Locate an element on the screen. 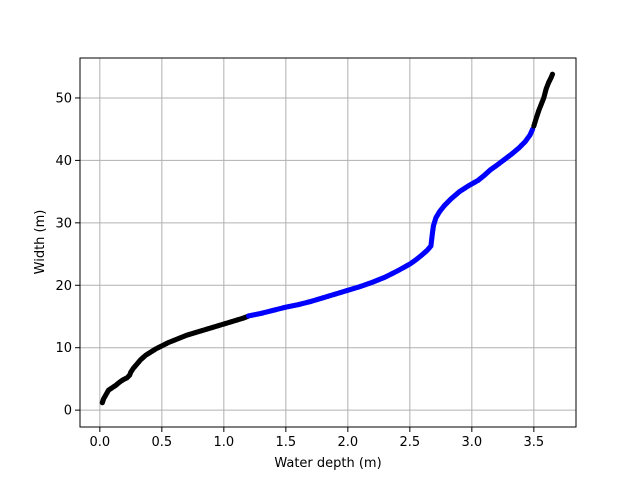 The image size is (640, 480). x-tick-label: 3.5 is located at coordinates (533, 442).